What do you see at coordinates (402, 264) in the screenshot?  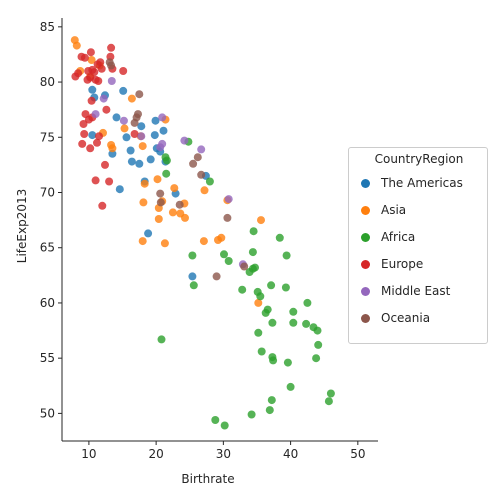 I see `legend-label: Europe` at bounding box center [402, 264].